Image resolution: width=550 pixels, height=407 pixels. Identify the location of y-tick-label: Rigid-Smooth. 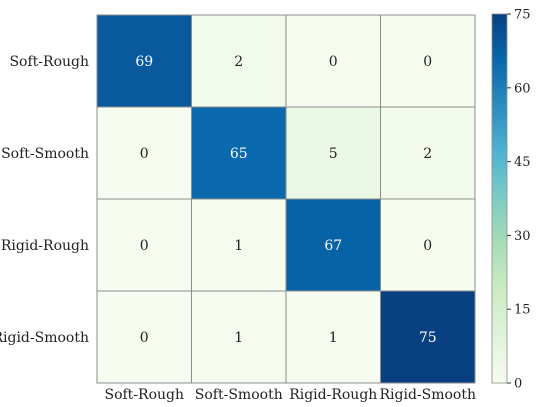
(44, 338).